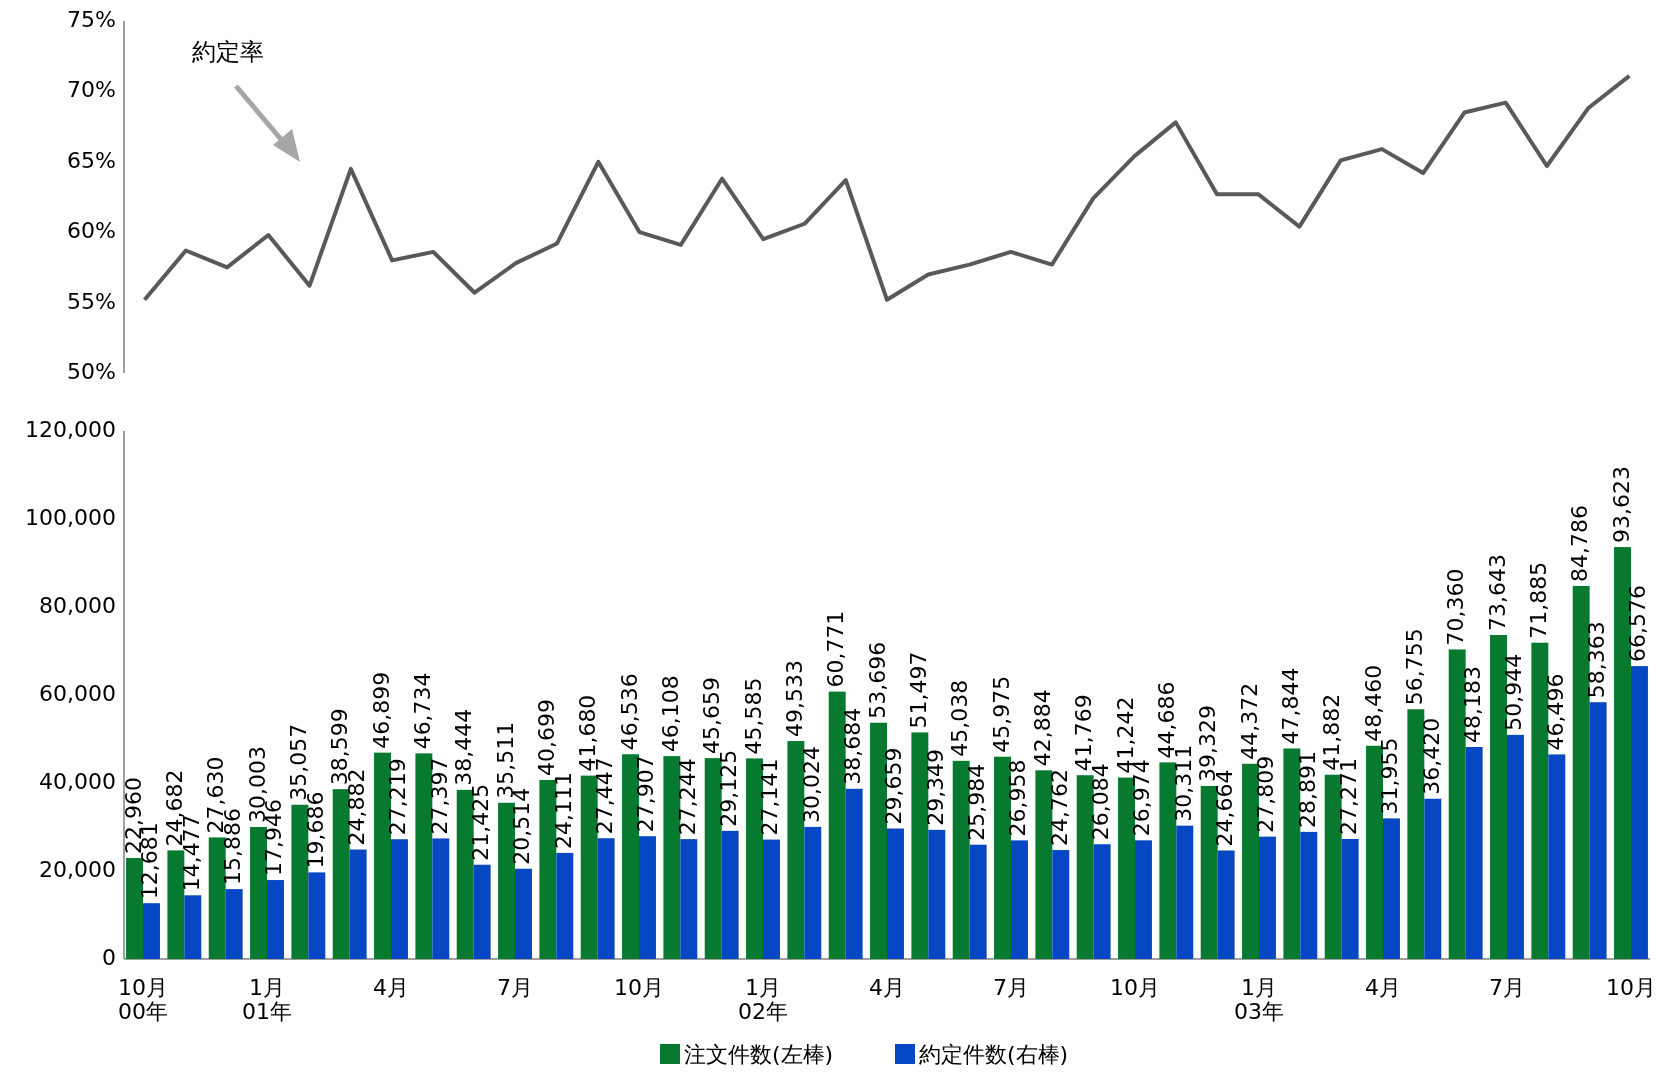  Describe the element at coordinates (894, 786) in the screenshot. I see `data-label: 29,659` at that location.